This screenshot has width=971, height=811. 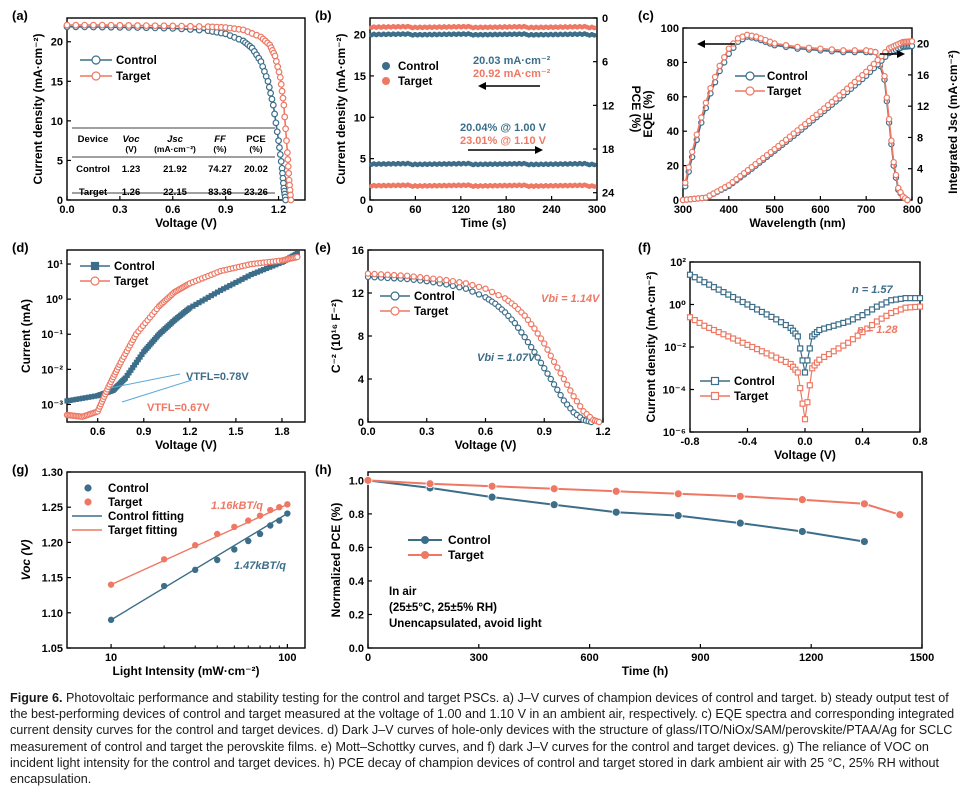 What do you see at coordinates (426, 432) in the screenshot?
I see `x-axis-tick-label: 0.3` at bounding box center [426, 432].